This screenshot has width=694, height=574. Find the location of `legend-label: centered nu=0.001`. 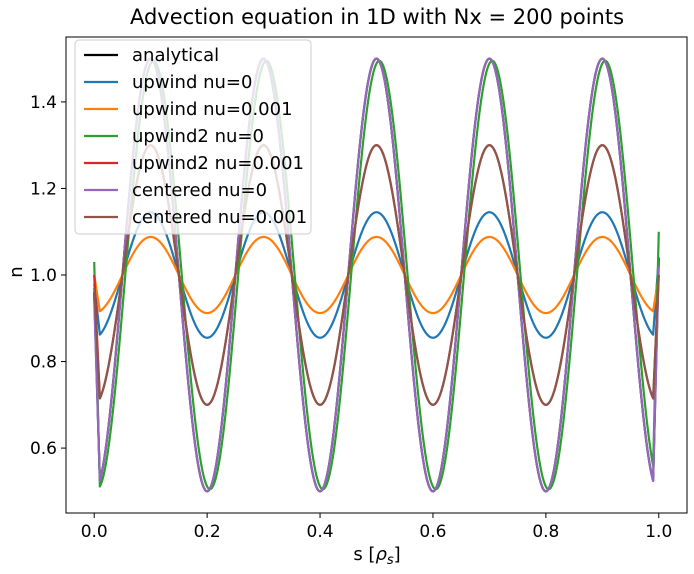

legend-label: centered nu=0.001 is located at coordinates (219, 217).